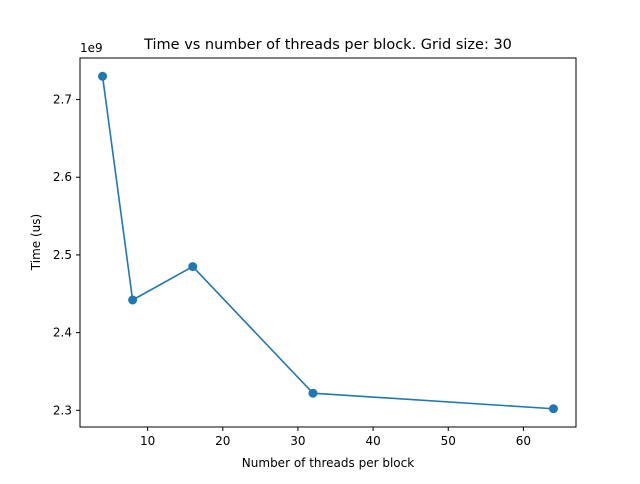 The height and width of the screenshot is (484, 640). I want to click on x-tick-label: 20, so click(222, 441).